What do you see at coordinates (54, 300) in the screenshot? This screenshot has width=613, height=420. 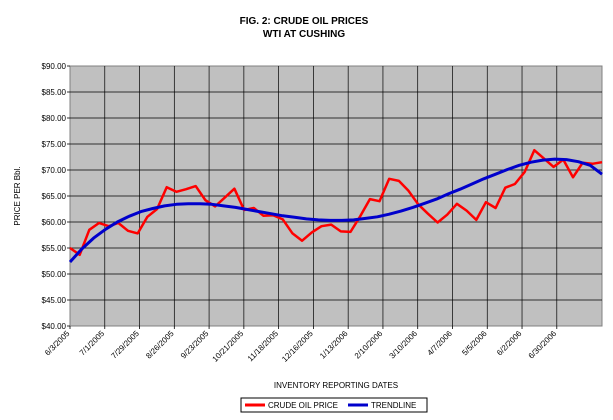 I see `y-tick-label: $45.00` at bounding box center [54, 300].